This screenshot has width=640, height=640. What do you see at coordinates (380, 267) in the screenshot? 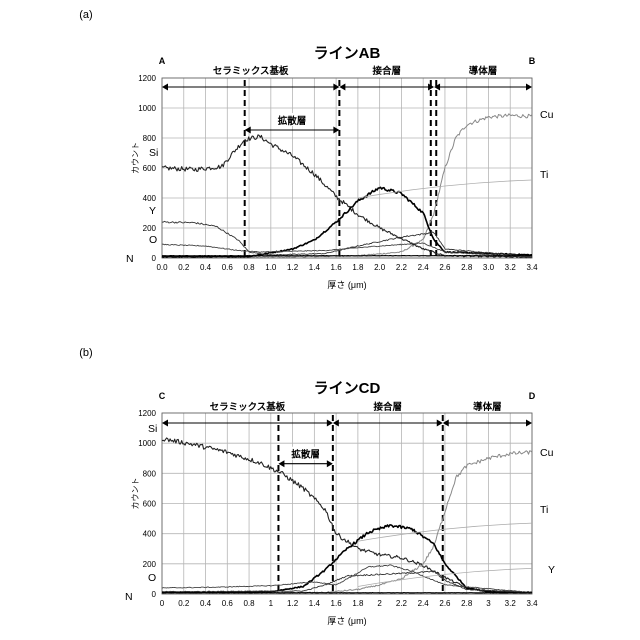
I see `x-tick-label: 2.0` at bounding box center [380, 267].